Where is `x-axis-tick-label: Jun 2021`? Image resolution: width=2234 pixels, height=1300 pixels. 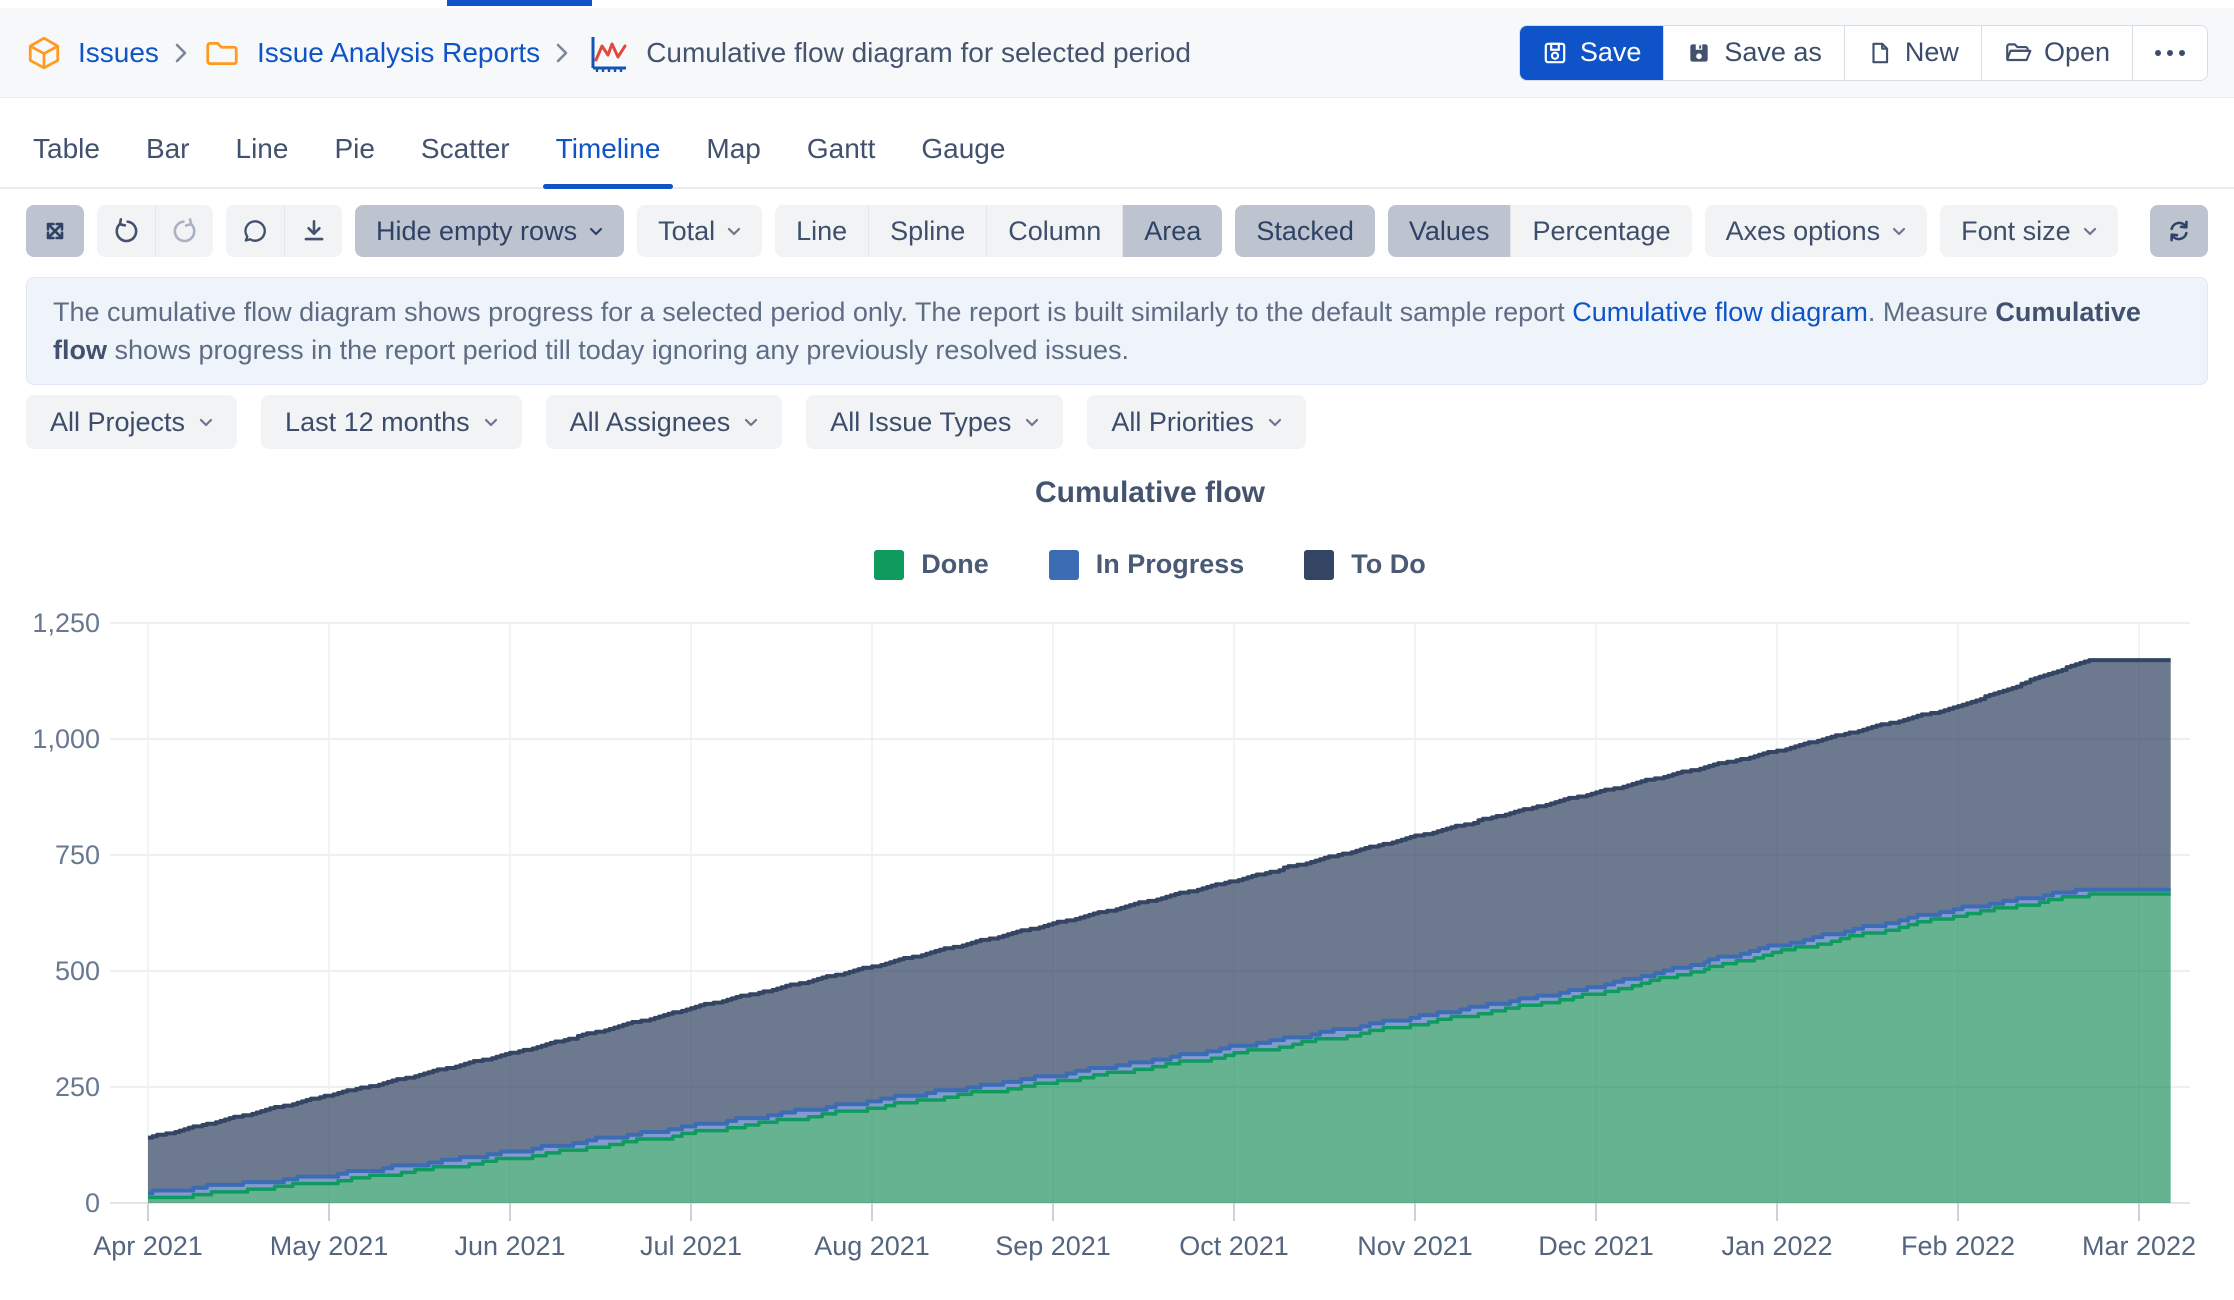 x-axis-tick-label: Jun 2021 is located at coordinates (509, 1246).